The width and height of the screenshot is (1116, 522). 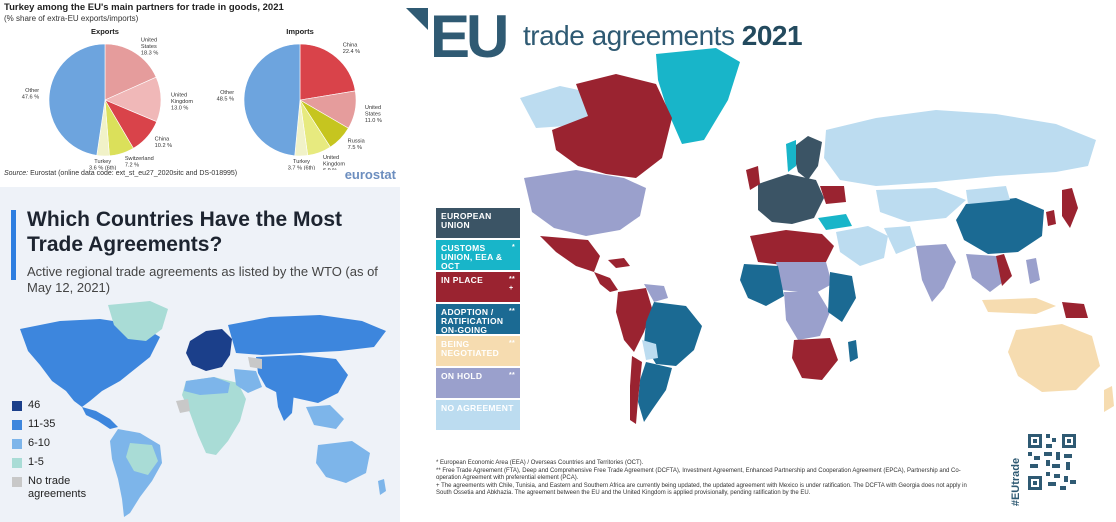 I want to click on imports-slice-label: China 22.4 %, so click(x=351, y=49).